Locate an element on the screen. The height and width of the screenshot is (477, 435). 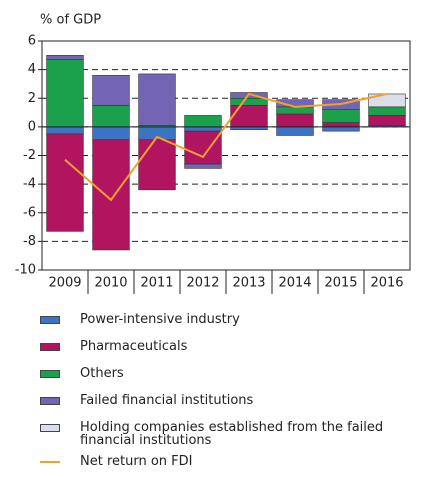
legend-item: Others is located at coordinates (228, 376).